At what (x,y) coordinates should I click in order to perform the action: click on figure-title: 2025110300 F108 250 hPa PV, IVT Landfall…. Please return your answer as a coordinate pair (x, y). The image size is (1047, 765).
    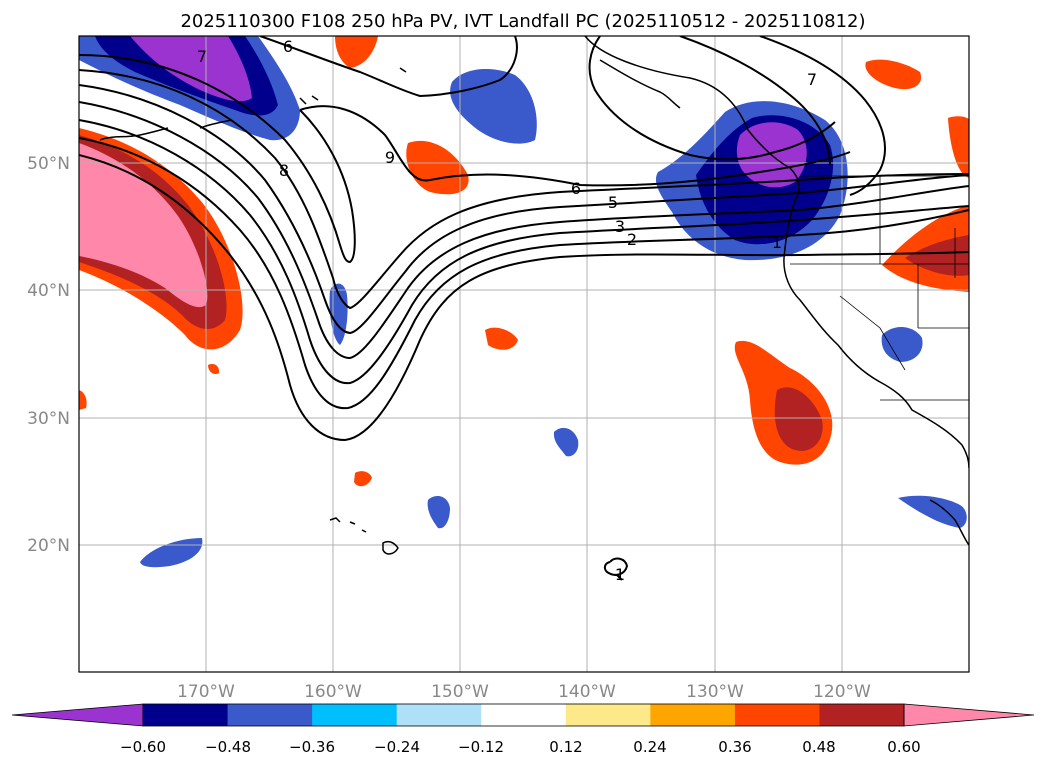
    Looking at the image, I should click on (522, 21).